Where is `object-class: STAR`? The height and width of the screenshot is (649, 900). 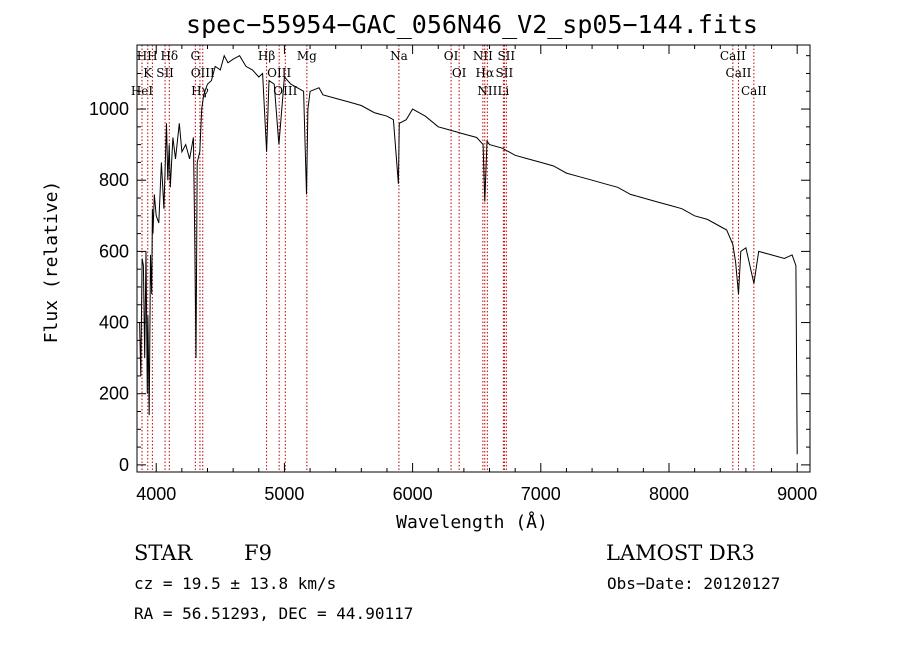
object-class: STAR is located at coordinates (163, 553).